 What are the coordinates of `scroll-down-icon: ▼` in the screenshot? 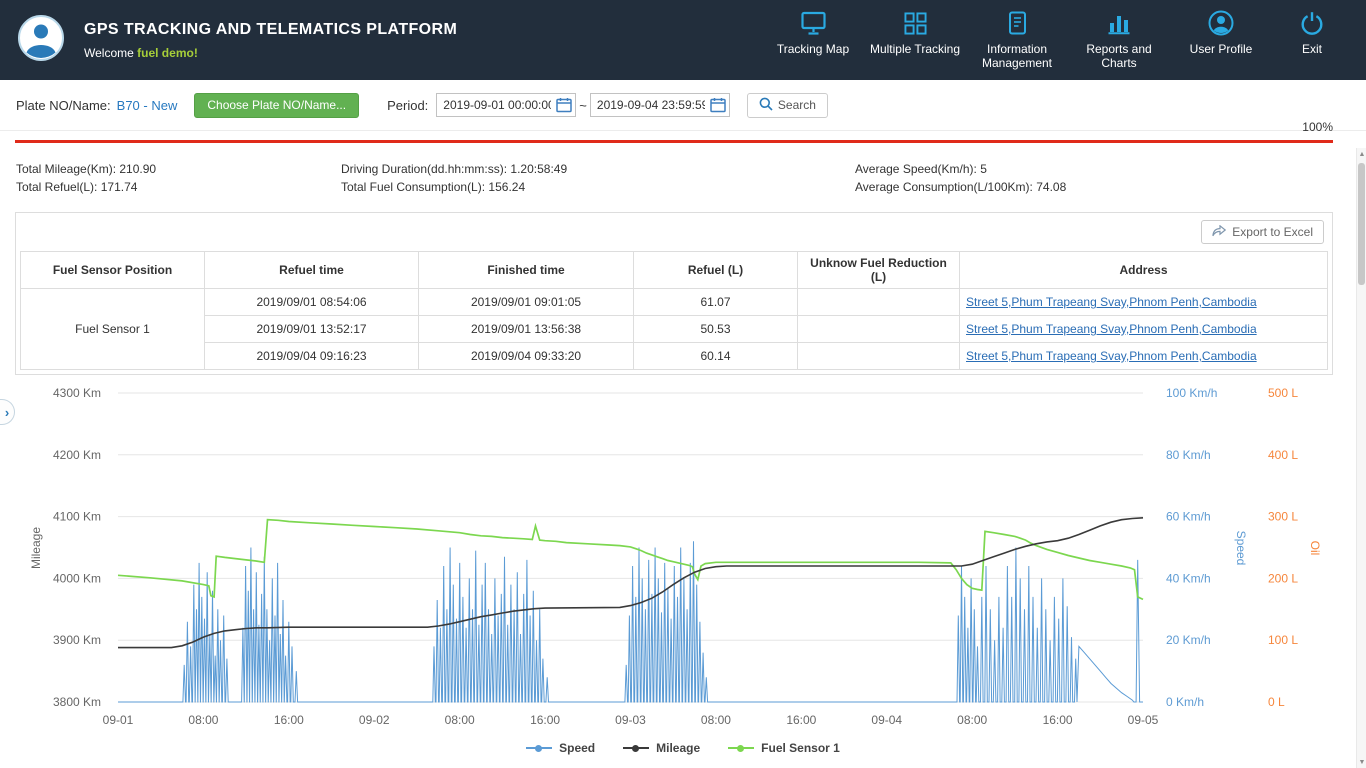 It's located at (1362, 762).